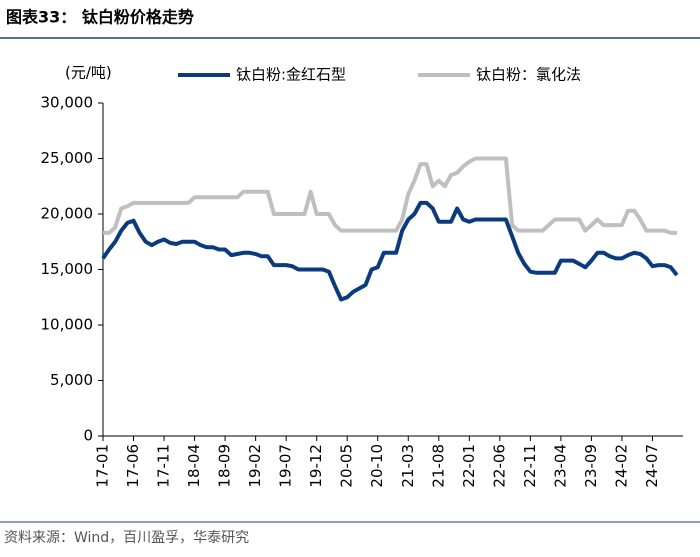  Describe the element at coordinates (591, 466) in the screenshot. I see `x-tick-label: 23-09` at that location.